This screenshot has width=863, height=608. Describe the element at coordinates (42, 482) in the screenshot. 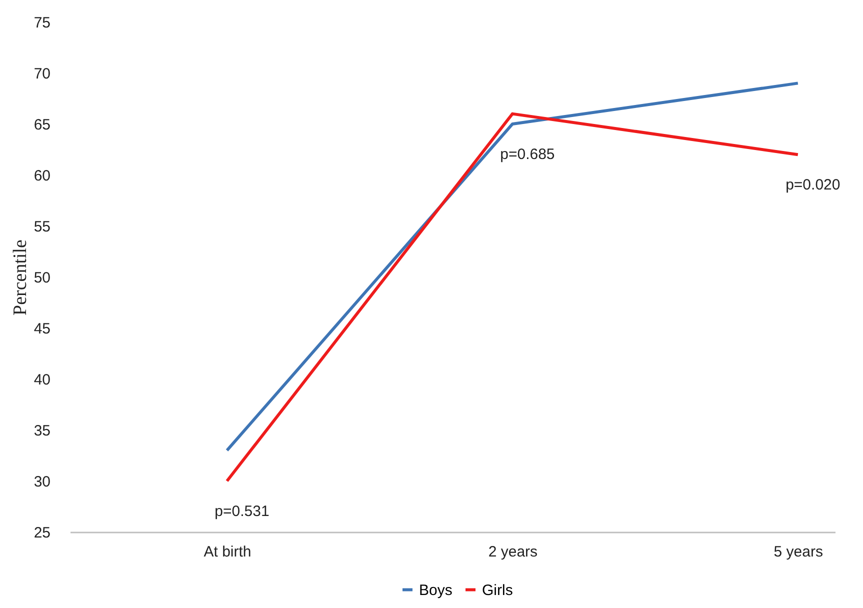

I see `y-tick-label: 30` at that location.